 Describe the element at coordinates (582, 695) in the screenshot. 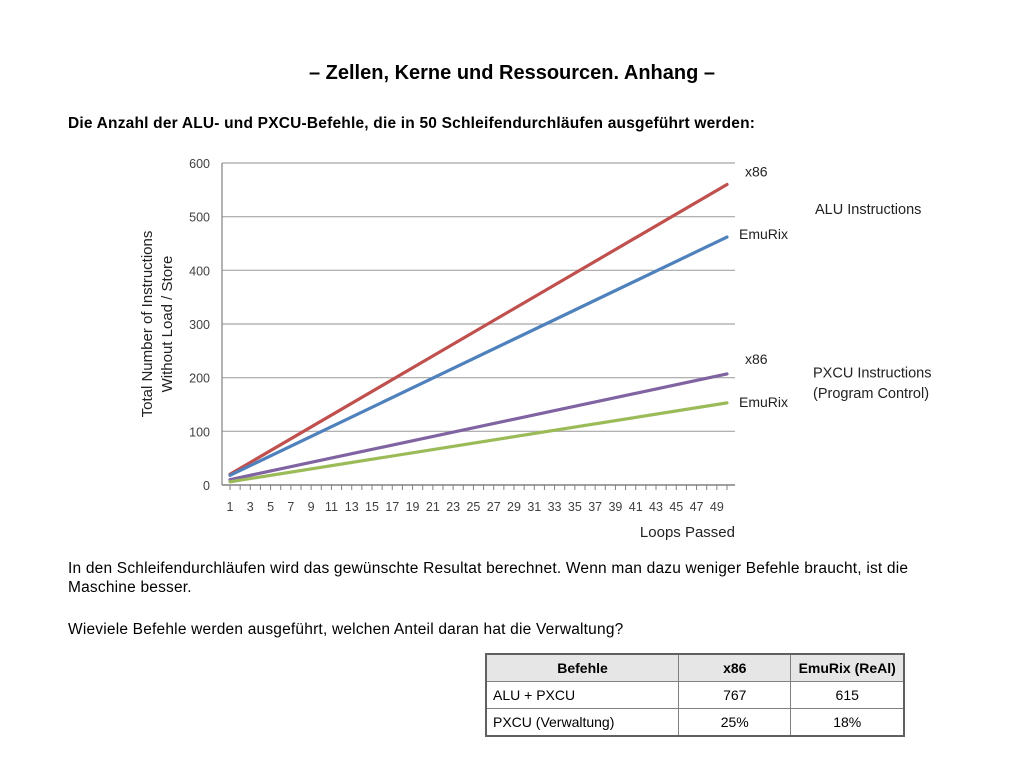

I see `row-label: ALU + PXCU` at that location.